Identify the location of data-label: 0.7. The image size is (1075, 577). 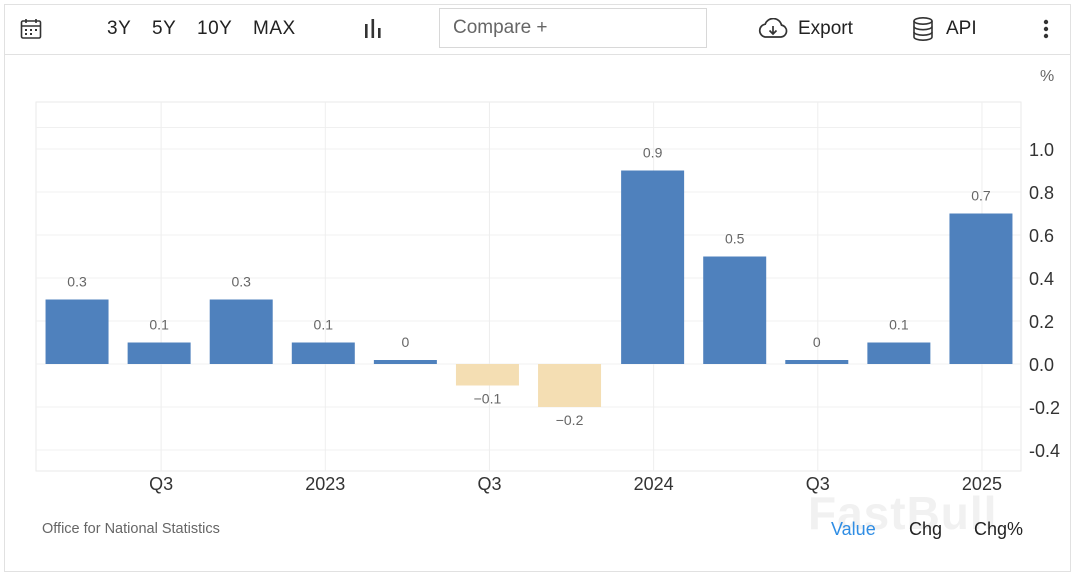
(981, 196).